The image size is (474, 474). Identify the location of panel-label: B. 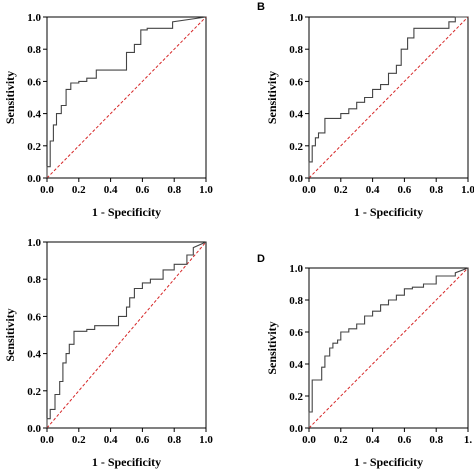
(261, 7).